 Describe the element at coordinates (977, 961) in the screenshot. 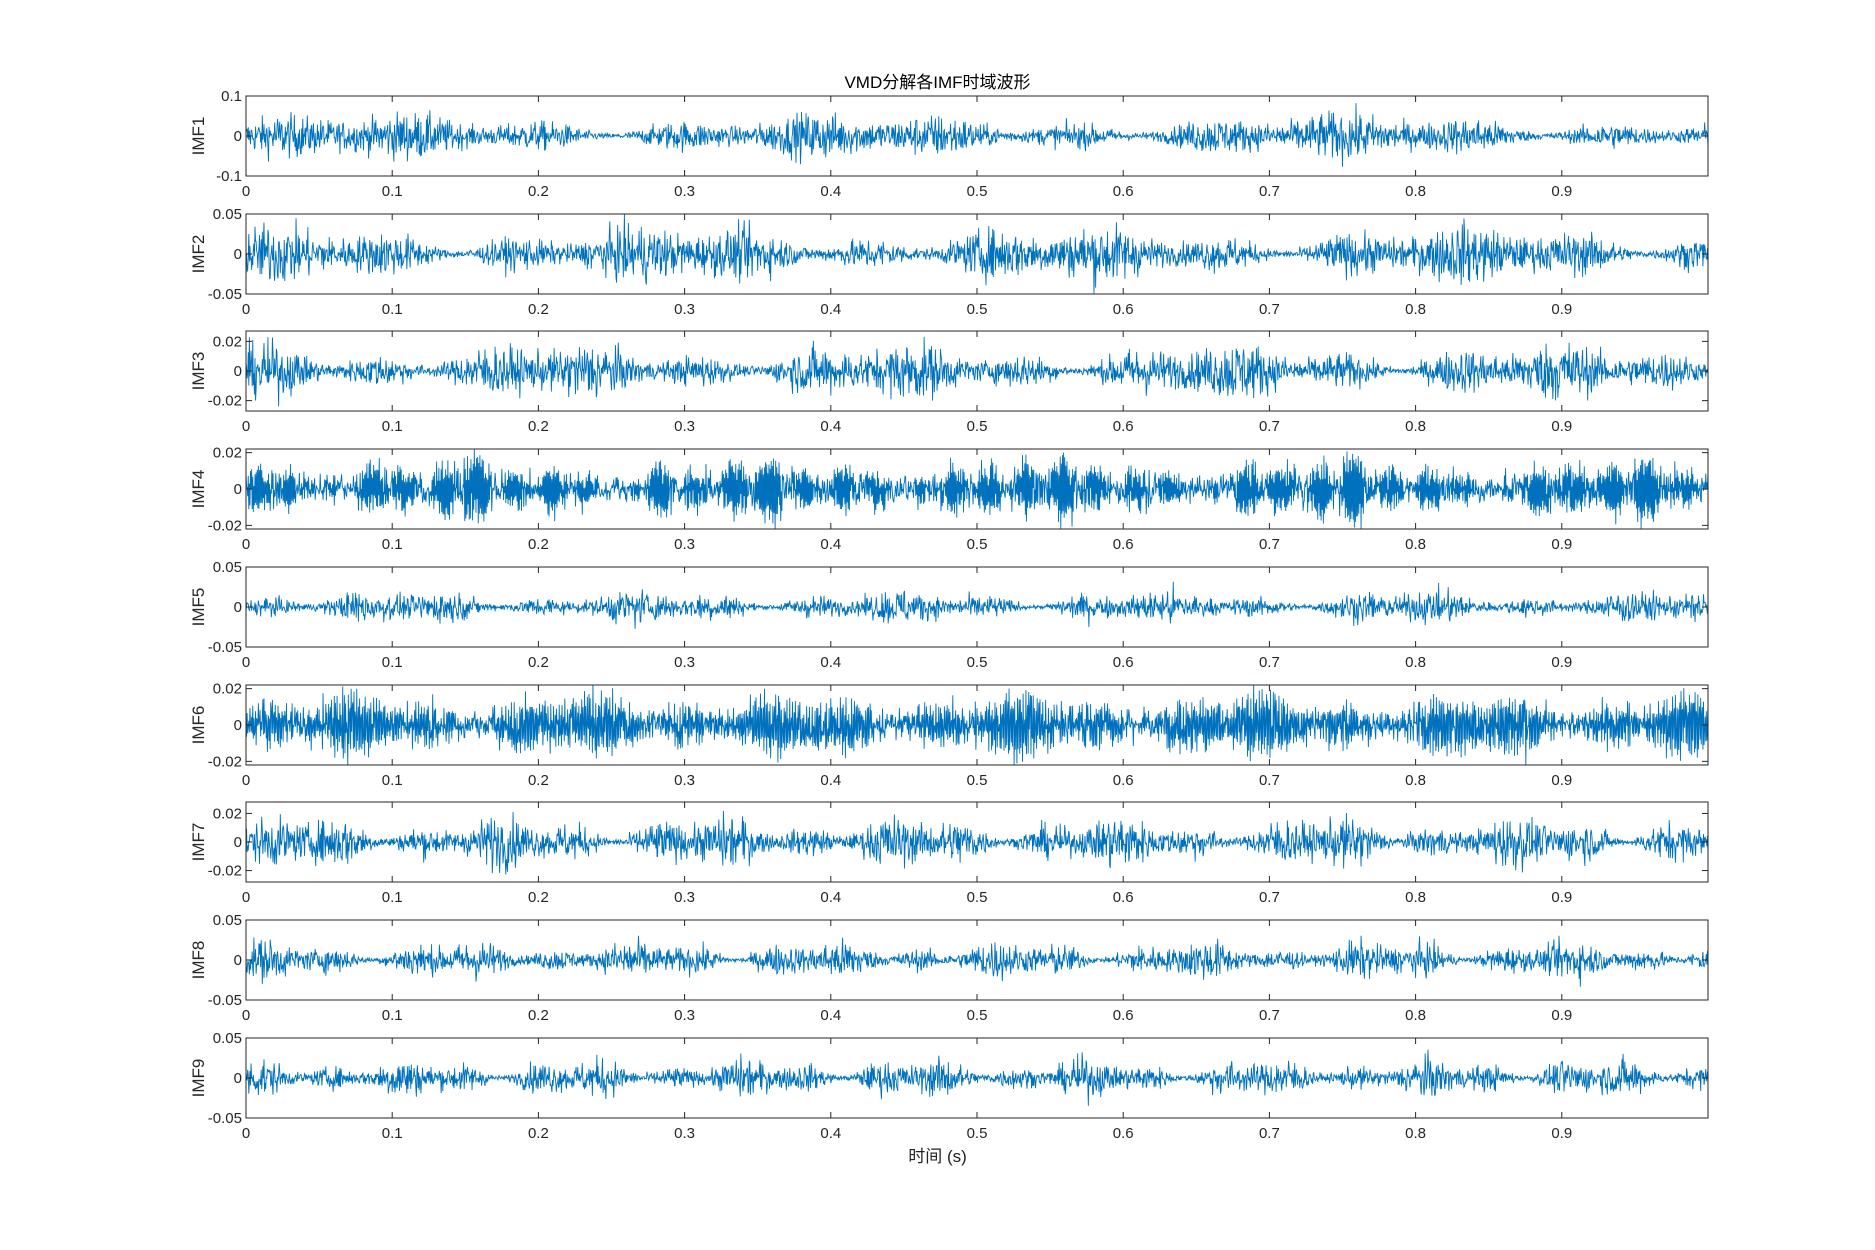

I see `series-line-imf8` at that location.